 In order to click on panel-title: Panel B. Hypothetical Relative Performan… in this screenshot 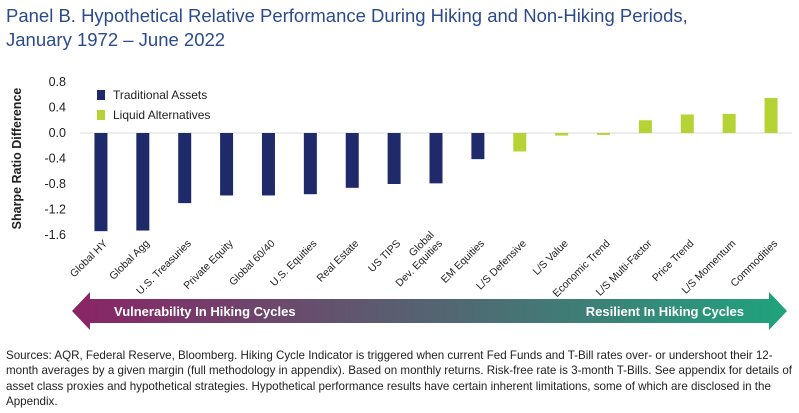, I will do `click(401, 28)`.